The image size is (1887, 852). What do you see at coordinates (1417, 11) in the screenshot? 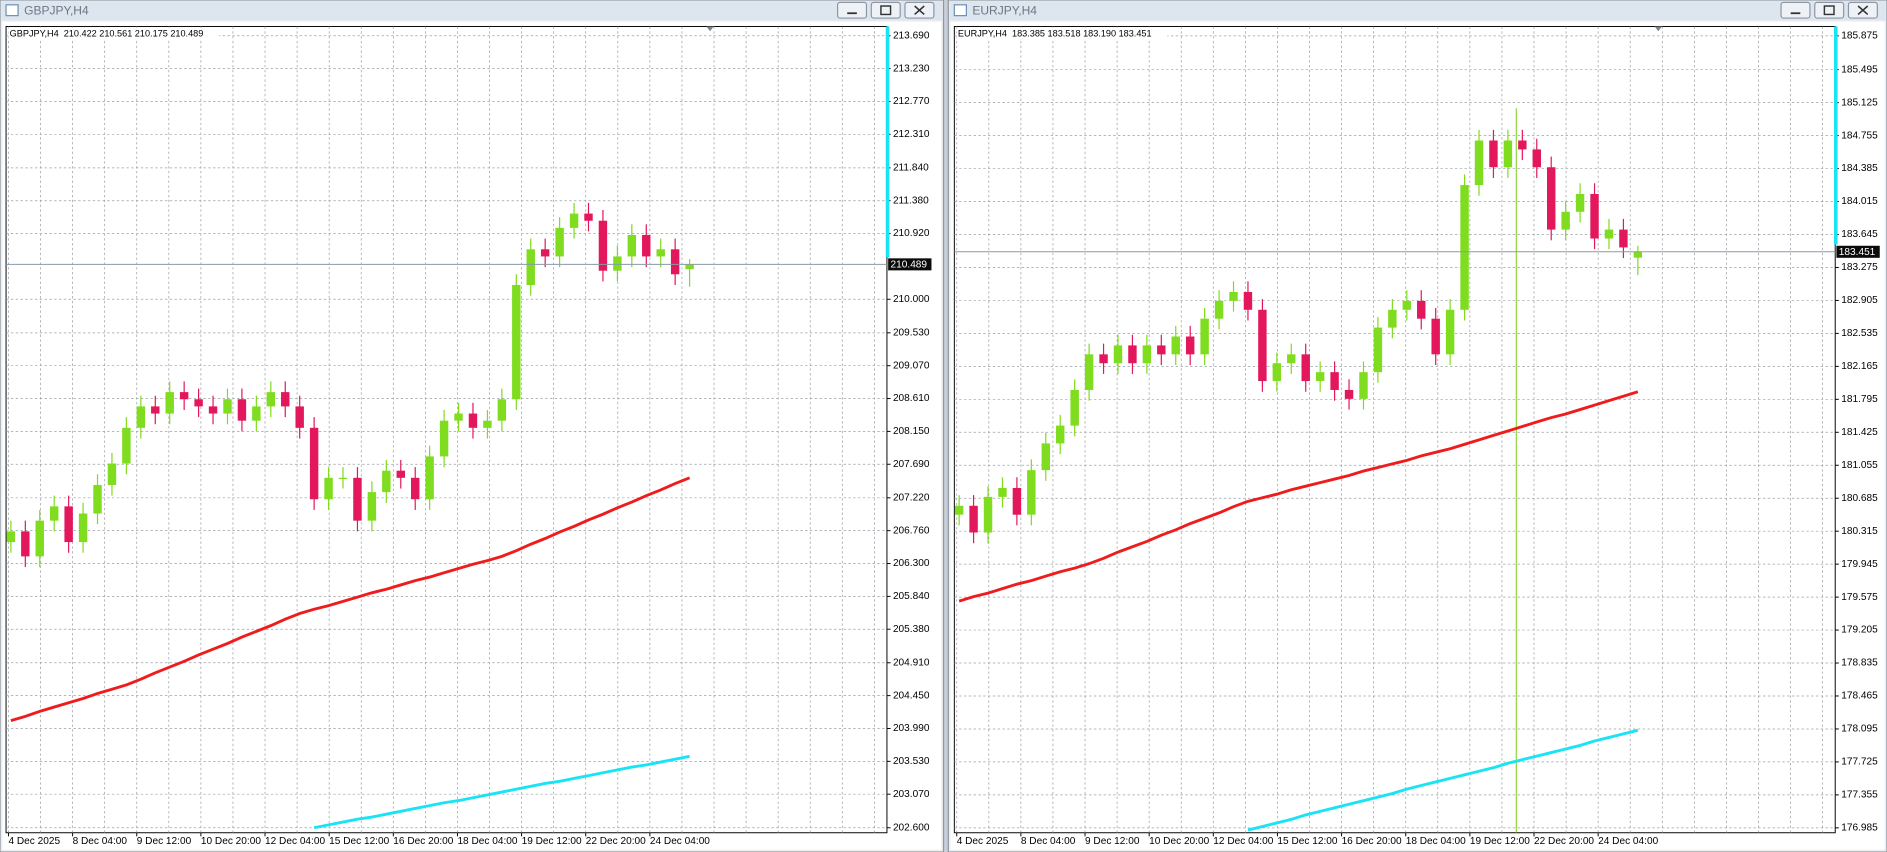
I see `title-bar` at bounding box center [1417, 11].